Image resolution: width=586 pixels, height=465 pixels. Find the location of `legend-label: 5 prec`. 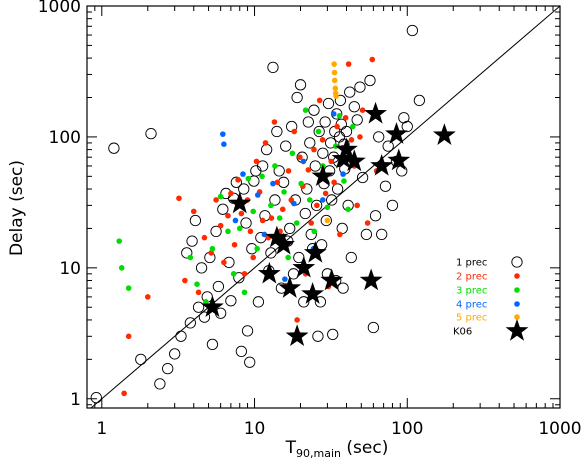

legend-label: 5 prec is located at coordinates (471, 318).